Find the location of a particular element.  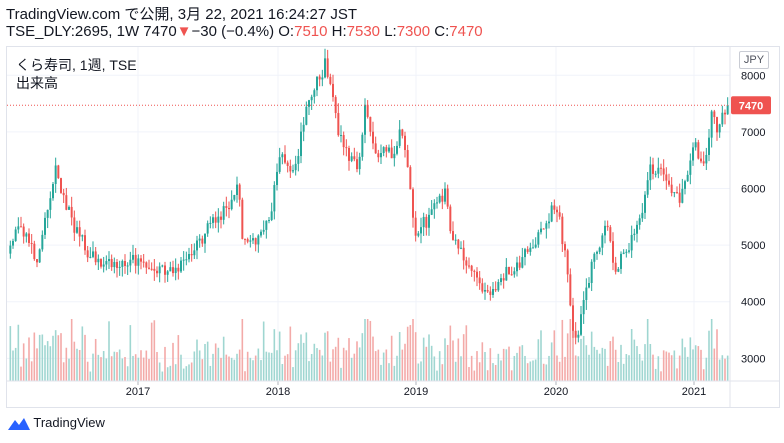

time-axis: 2017 2018 2019 2020 2021 is located at coordinates (393, 389).